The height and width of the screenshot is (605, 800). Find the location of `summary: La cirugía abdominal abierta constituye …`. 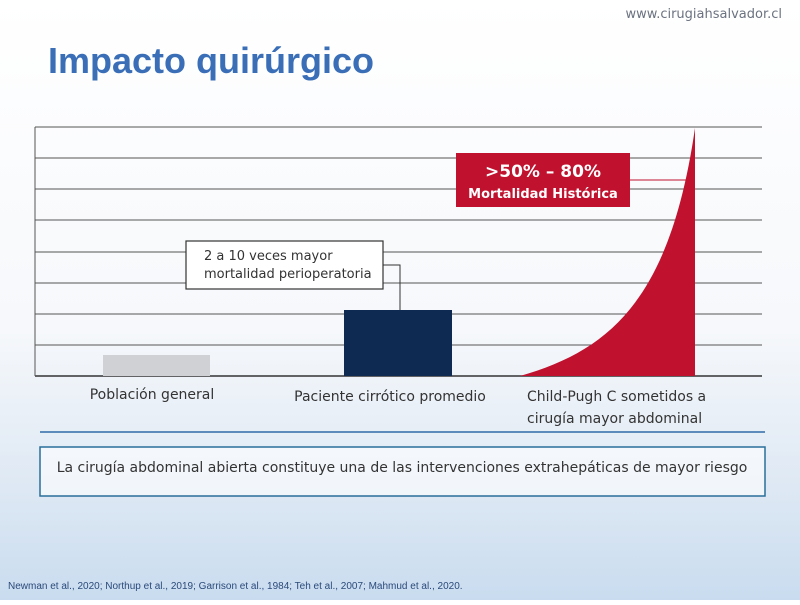

summary: La cirugía abdominal abierta constituye … is located at coordinates (402, 468).